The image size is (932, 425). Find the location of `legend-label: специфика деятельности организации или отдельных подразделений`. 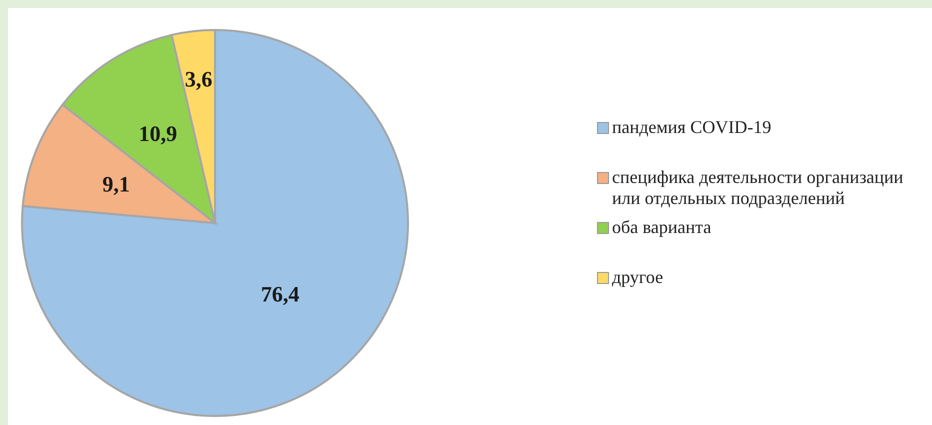

legend-label: специфика деятельности организации или отдельных подразделений is located at coordinates (758, 187).